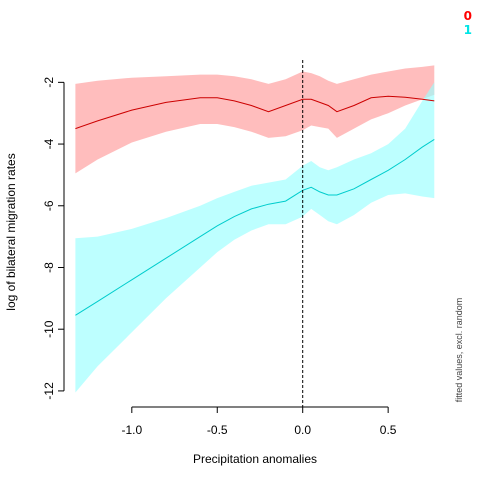 This screenshot has width=480, height=480. I want to click on legend: 01, so click(468, 23).